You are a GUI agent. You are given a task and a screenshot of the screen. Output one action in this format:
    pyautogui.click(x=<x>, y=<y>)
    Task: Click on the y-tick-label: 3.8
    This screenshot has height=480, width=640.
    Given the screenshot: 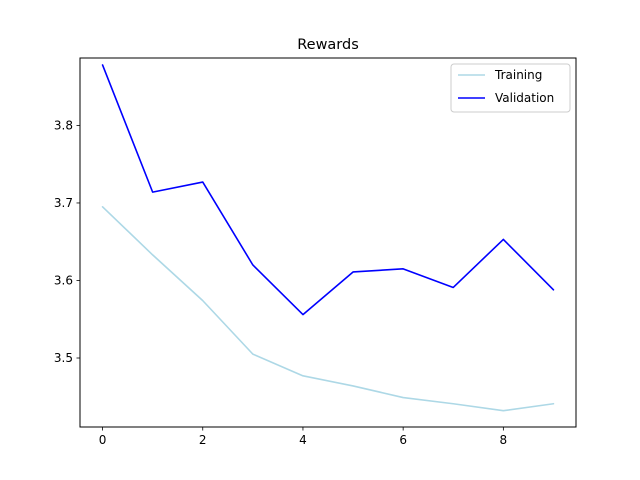 What is the action you would take?
    pyautogui.click(x=63, y=125)
    